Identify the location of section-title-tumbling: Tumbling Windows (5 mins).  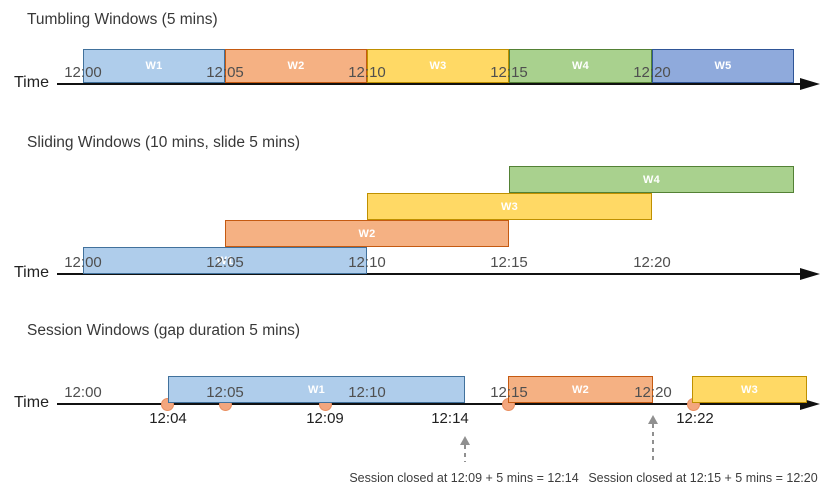
(122, 19).